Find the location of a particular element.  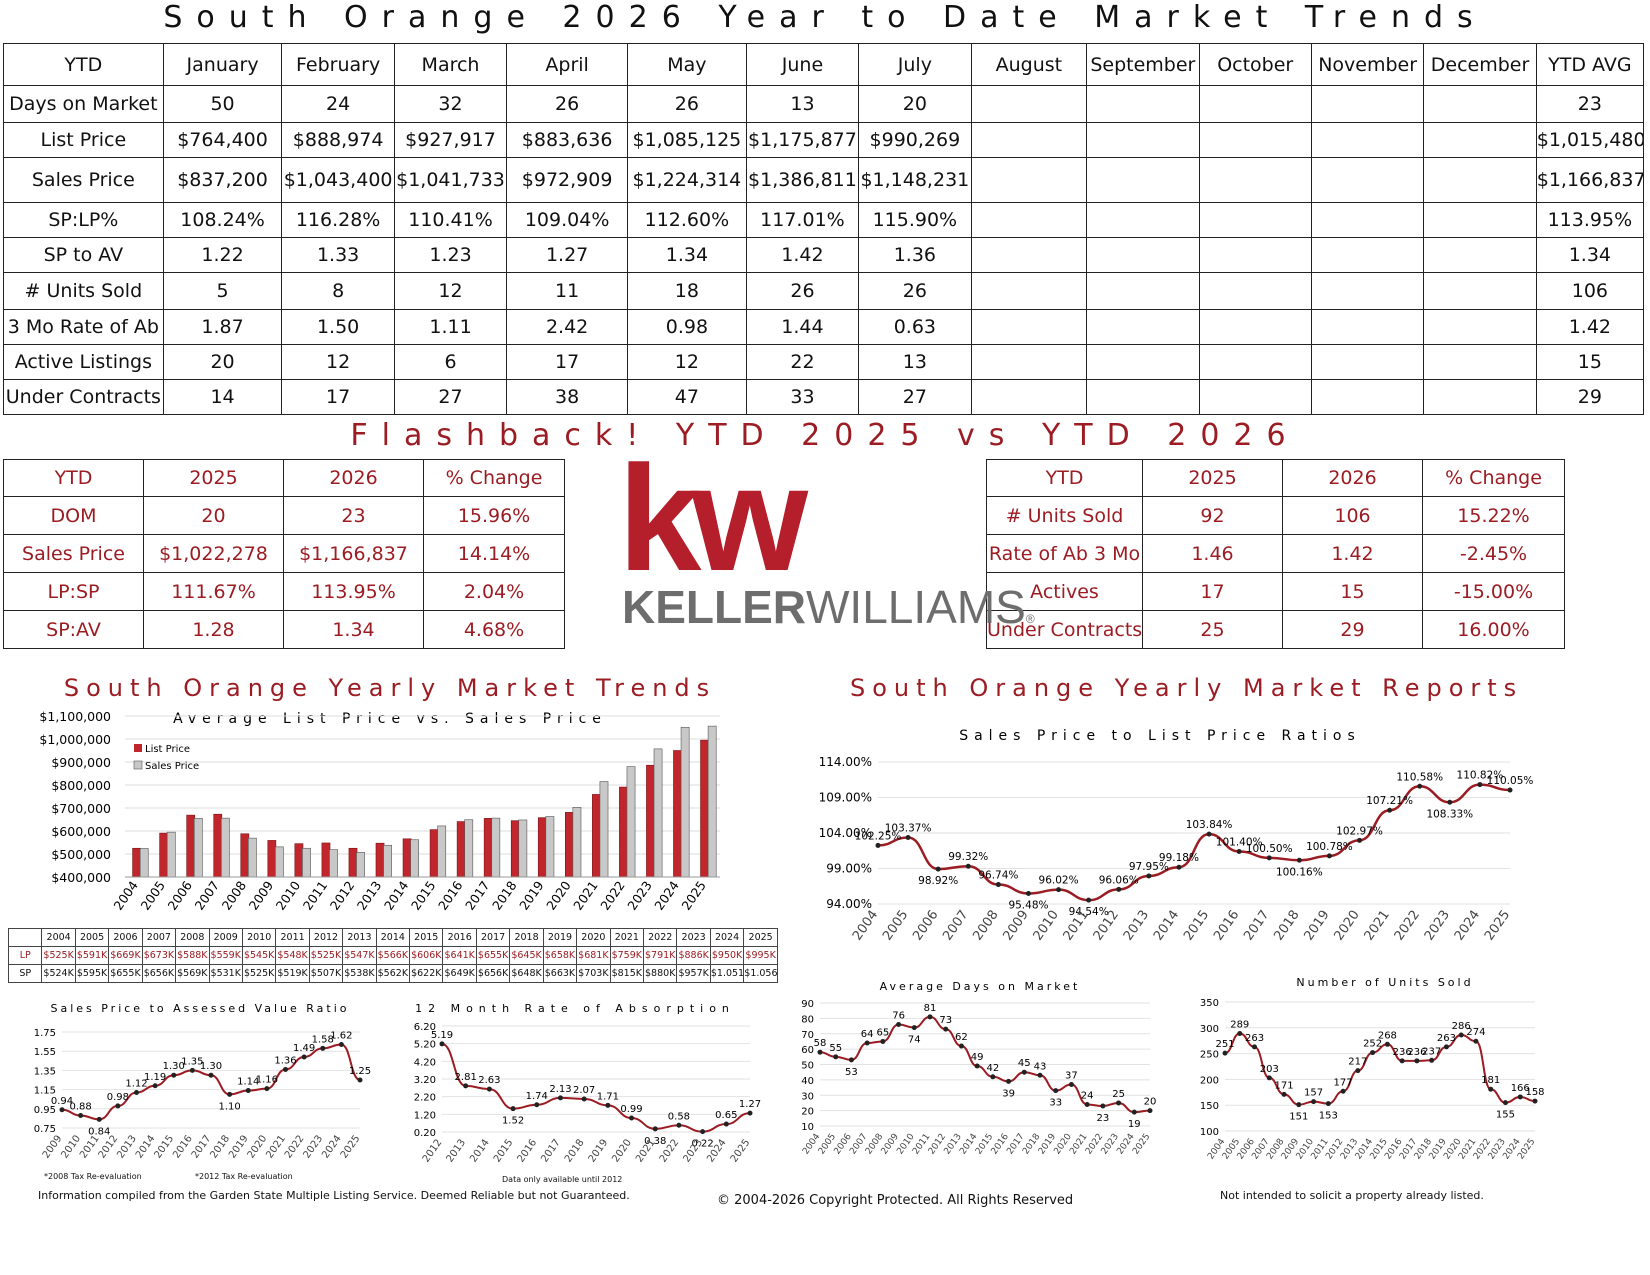

price-lp-cell: $525K is located at coordinates (326, 955).